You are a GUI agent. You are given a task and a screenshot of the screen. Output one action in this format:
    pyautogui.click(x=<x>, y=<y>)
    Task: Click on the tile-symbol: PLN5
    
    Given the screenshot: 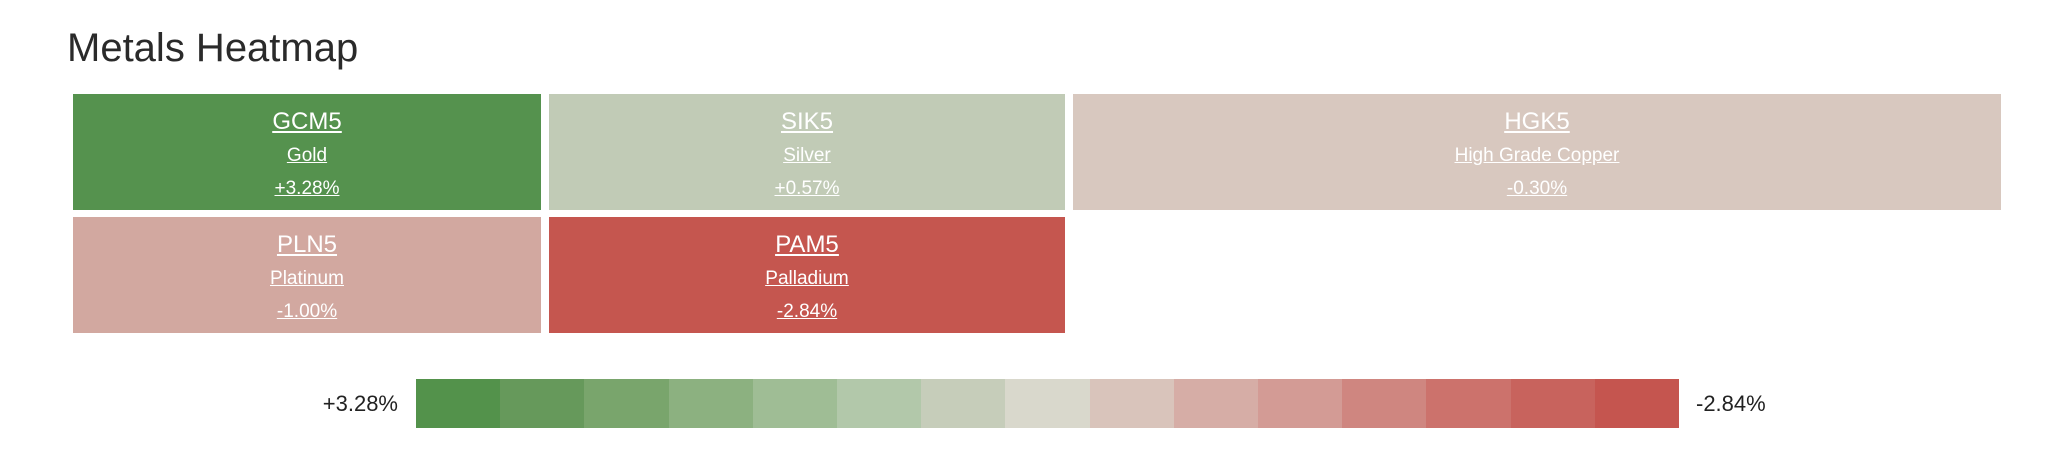 What is the action you would take?
    pyautogui.click(x=307, y=244)
    